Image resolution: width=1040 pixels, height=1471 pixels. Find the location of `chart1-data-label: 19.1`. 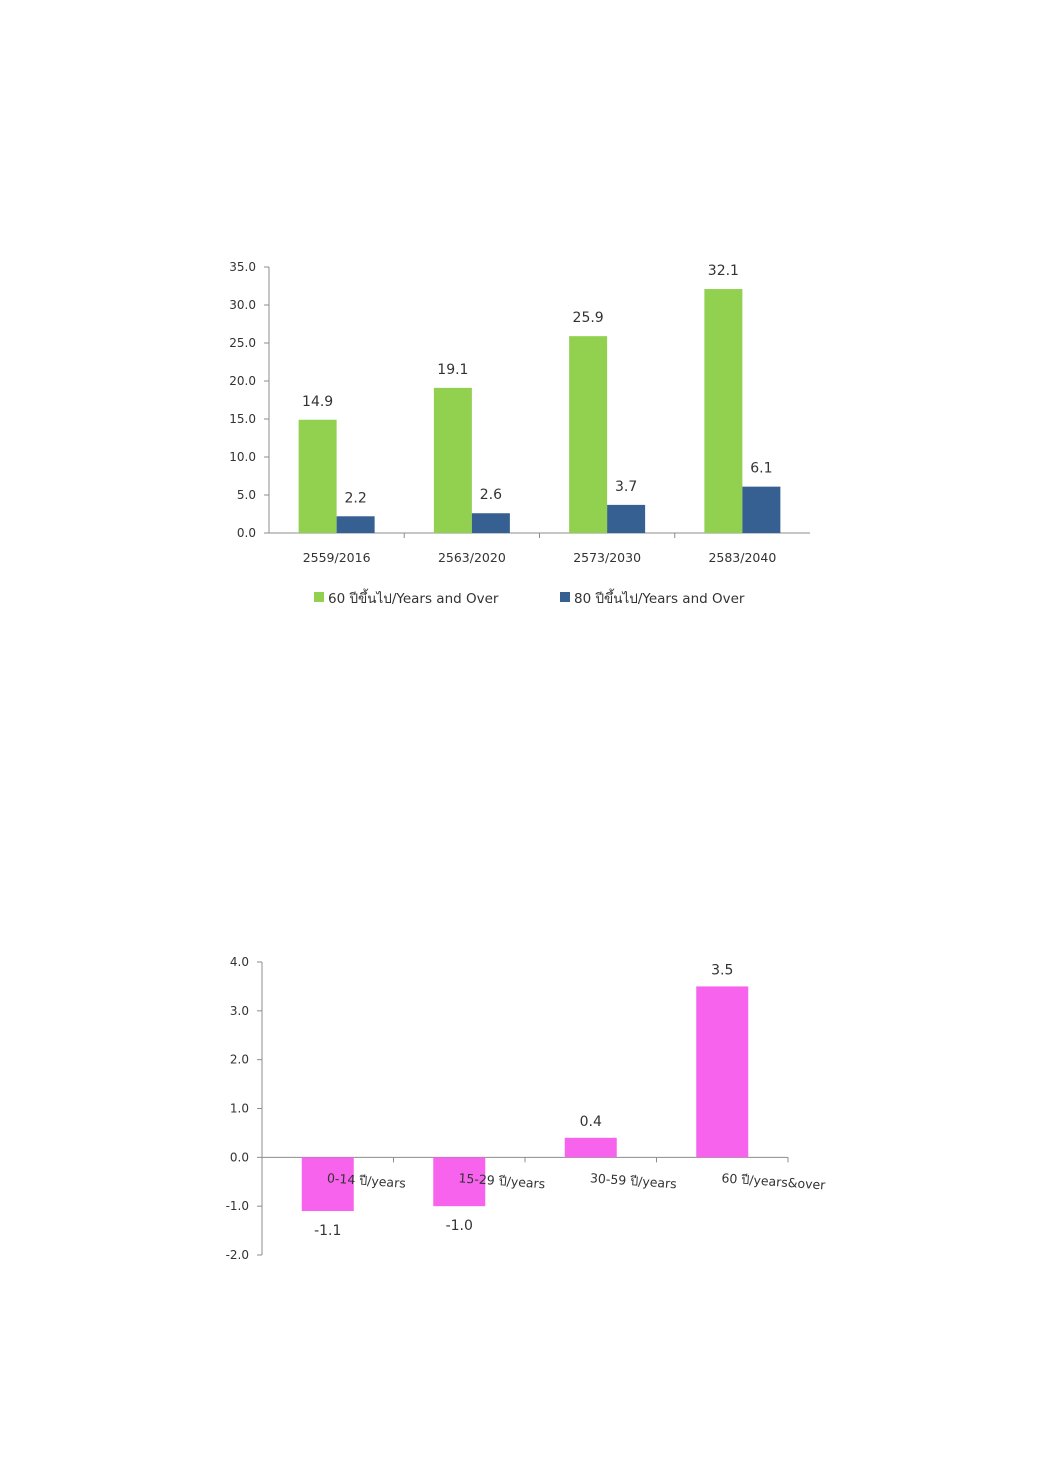

chart1-data-label: 19.1 is located at coordinates (452, 370).